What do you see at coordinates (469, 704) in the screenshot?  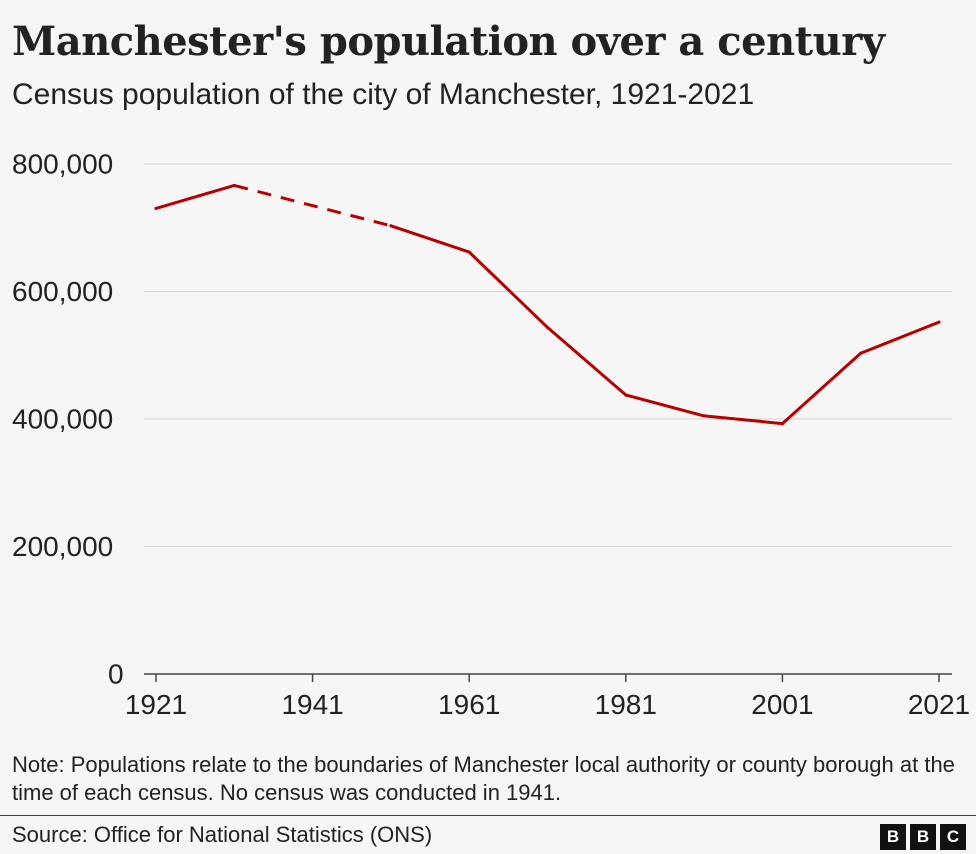 I see `x-tick-label: 1961` at bounding box center [469, 704].